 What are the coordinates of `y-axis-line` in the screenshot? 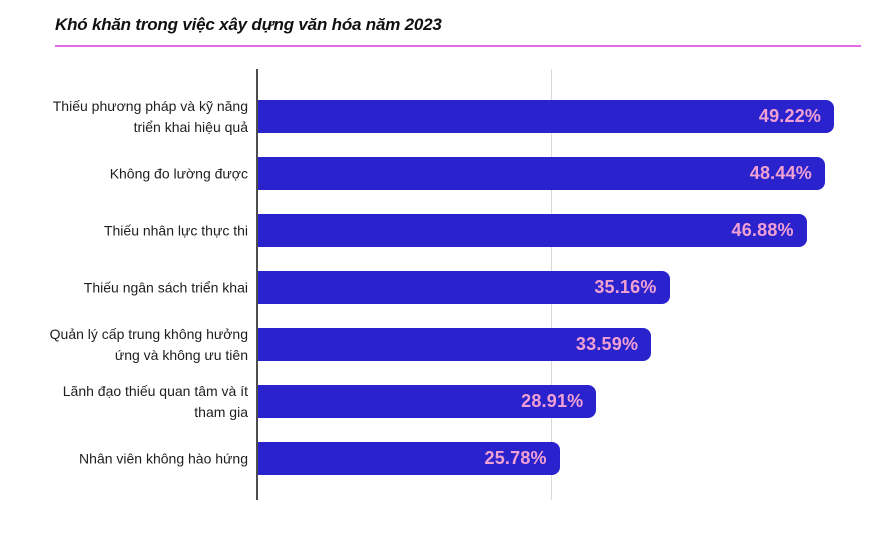 It's located at (257, 284).